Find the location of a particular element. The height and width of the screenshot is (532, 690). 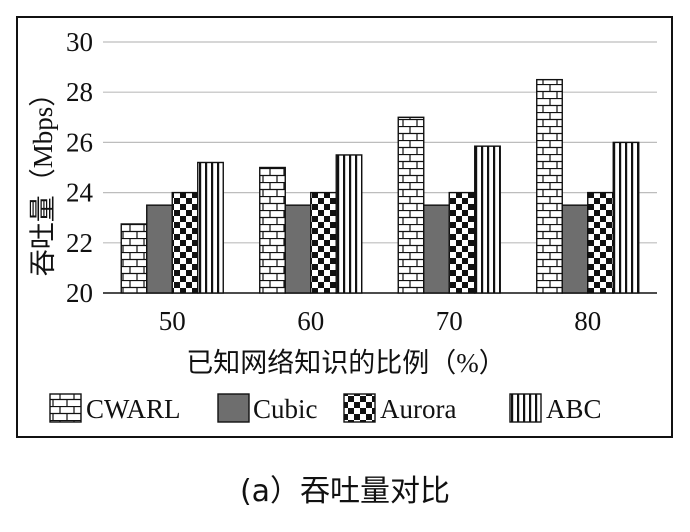

x-tick-label: 80 is located at coordinates (587, 321).